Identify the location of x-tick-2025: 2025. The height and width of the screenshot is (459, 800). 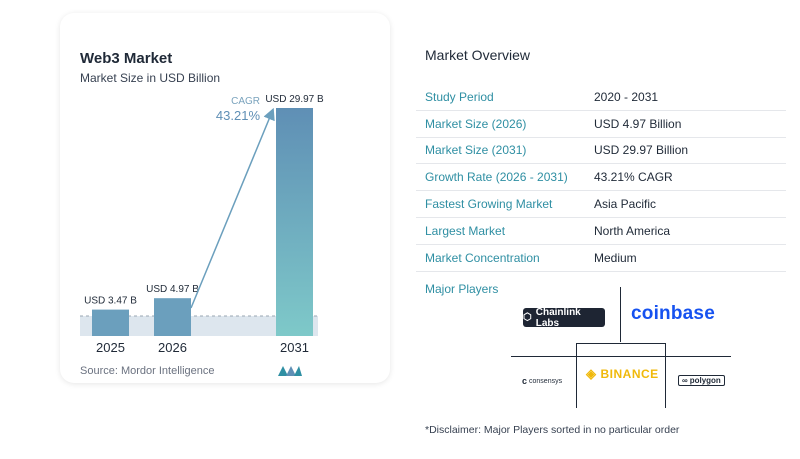
(110, 347).